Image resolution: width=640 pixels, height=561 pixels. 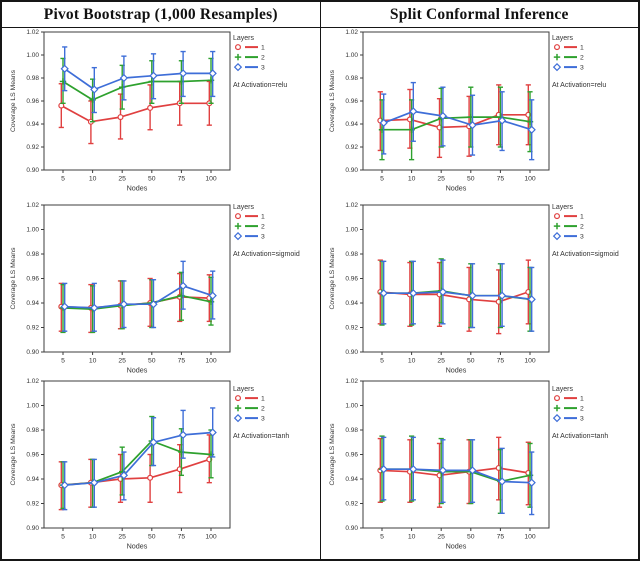 What do you see at coordinates (32, 124) in the screenshot?
I see `y-tick-label: 0.94` at bounding box center [32, 124].